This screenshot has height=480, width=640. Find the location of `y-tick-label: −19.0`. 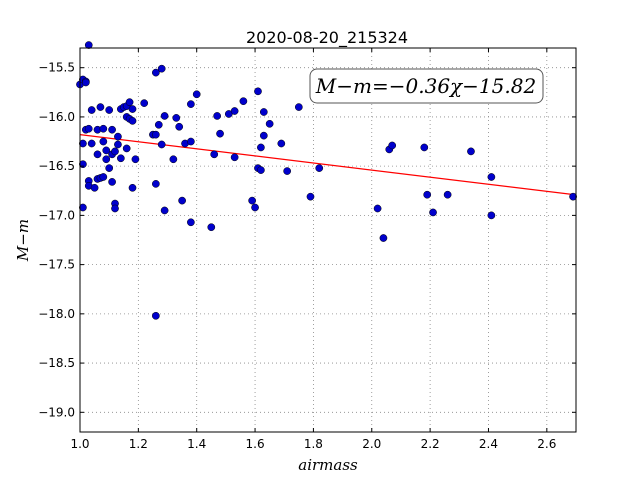

y-tick-label: −19.0 is located at coordinates (56, 412).